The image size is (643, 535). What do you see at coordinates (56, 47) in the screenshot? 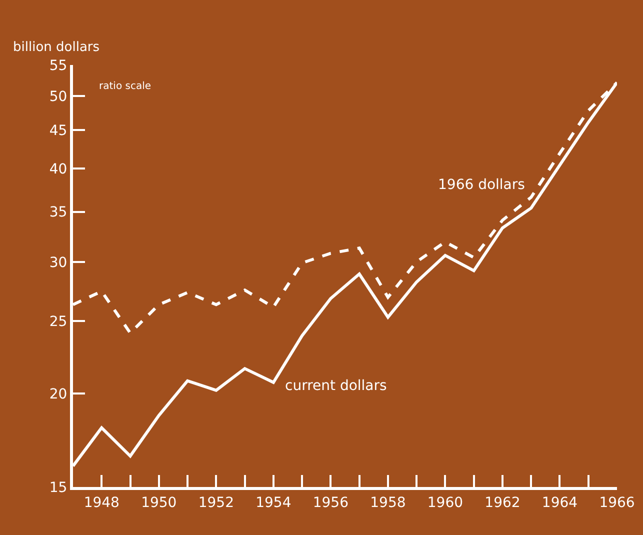
I see `y-axis-title: billion dollars` at bounding box center [56, 47].